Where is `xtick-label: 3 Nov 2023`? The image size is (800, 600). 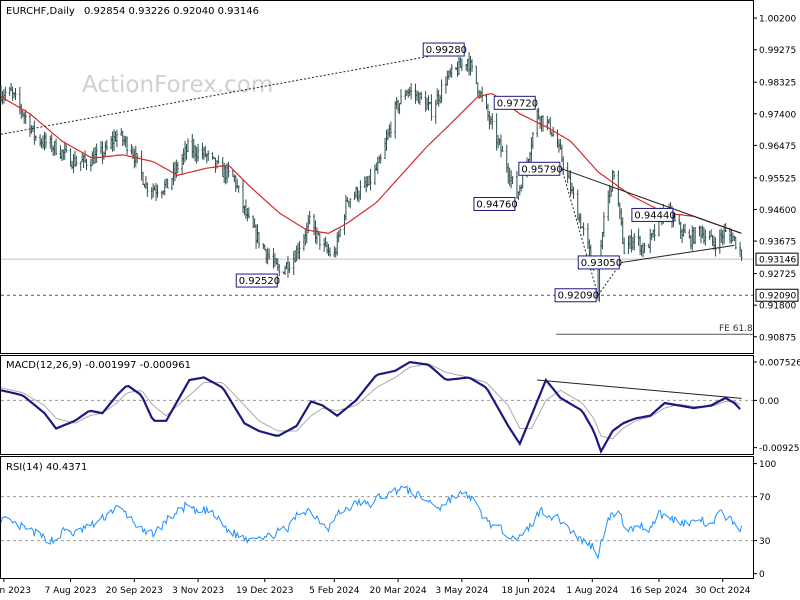
xtick-label: 3 Nov 2023 is located at coordinates (198, 591).